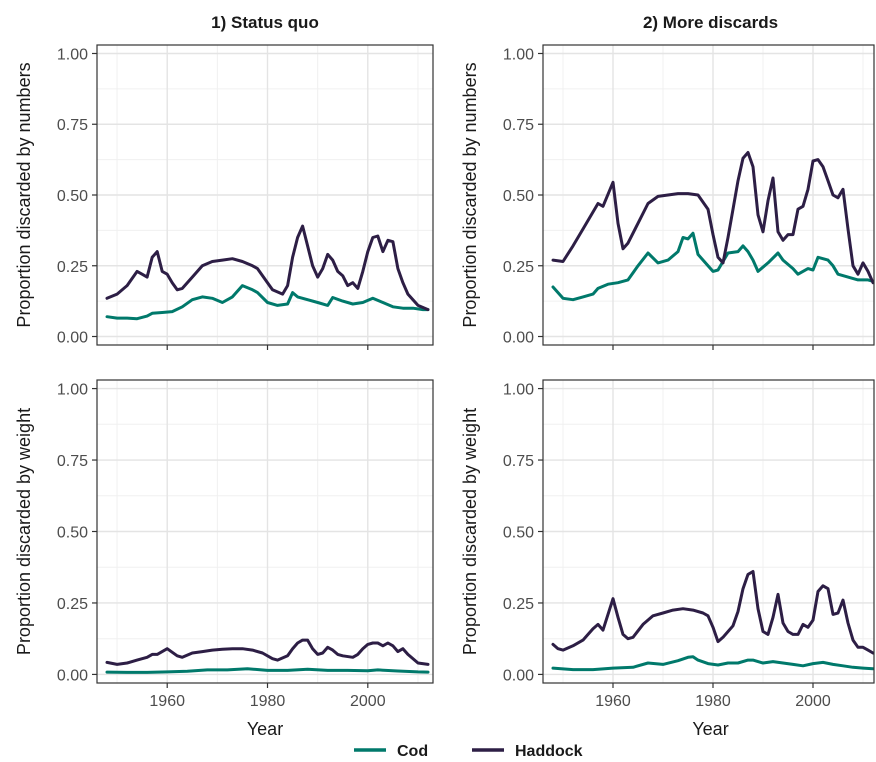 The width and height of the screenshot is (876, 762). What do you see at coordinates (710, 22) in the screenshot?
I see `facet-title: 2) More discards` at bounding box center [710, 22].